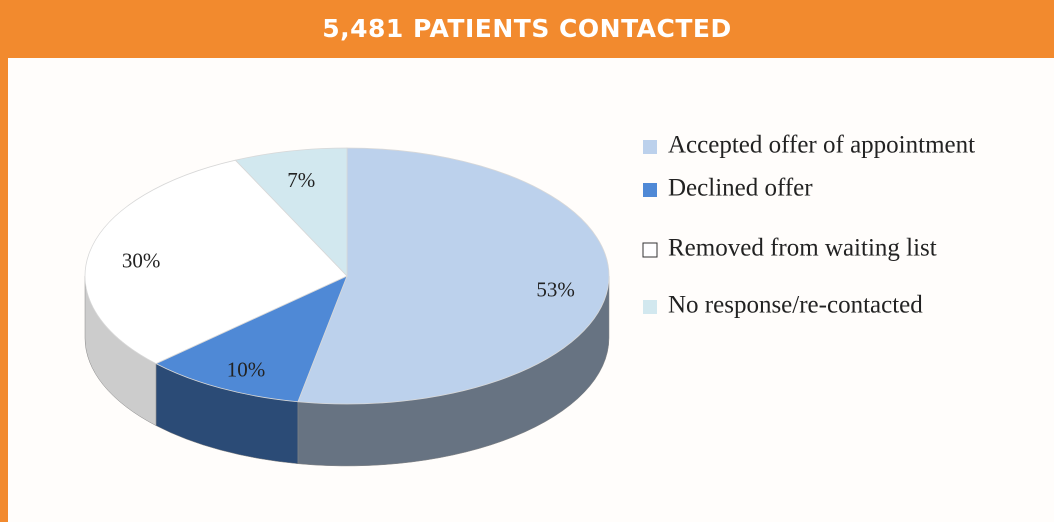  What do you see at coordinates (301, 180) in the screenshot?
I see `value-label: 7%` at bounding box center [301, 180].